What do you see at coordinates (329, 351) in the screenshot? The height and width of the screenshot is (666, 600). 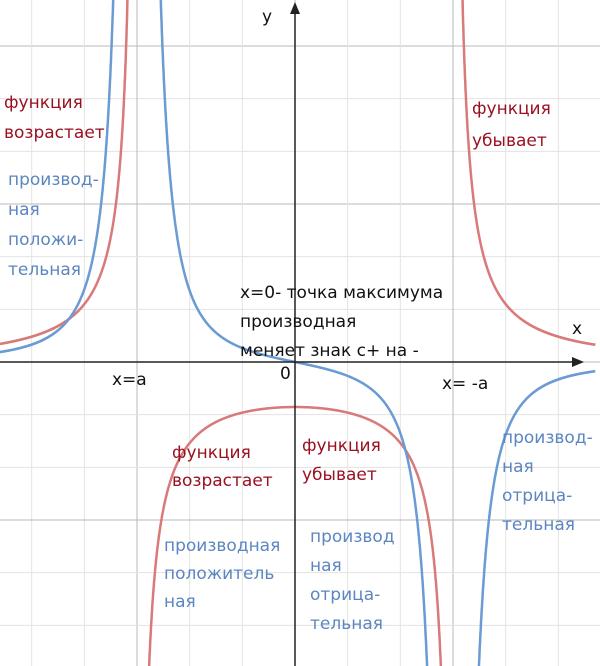 I see `annotation: меняет знак с+ на -` at bounding box center [329, 351].